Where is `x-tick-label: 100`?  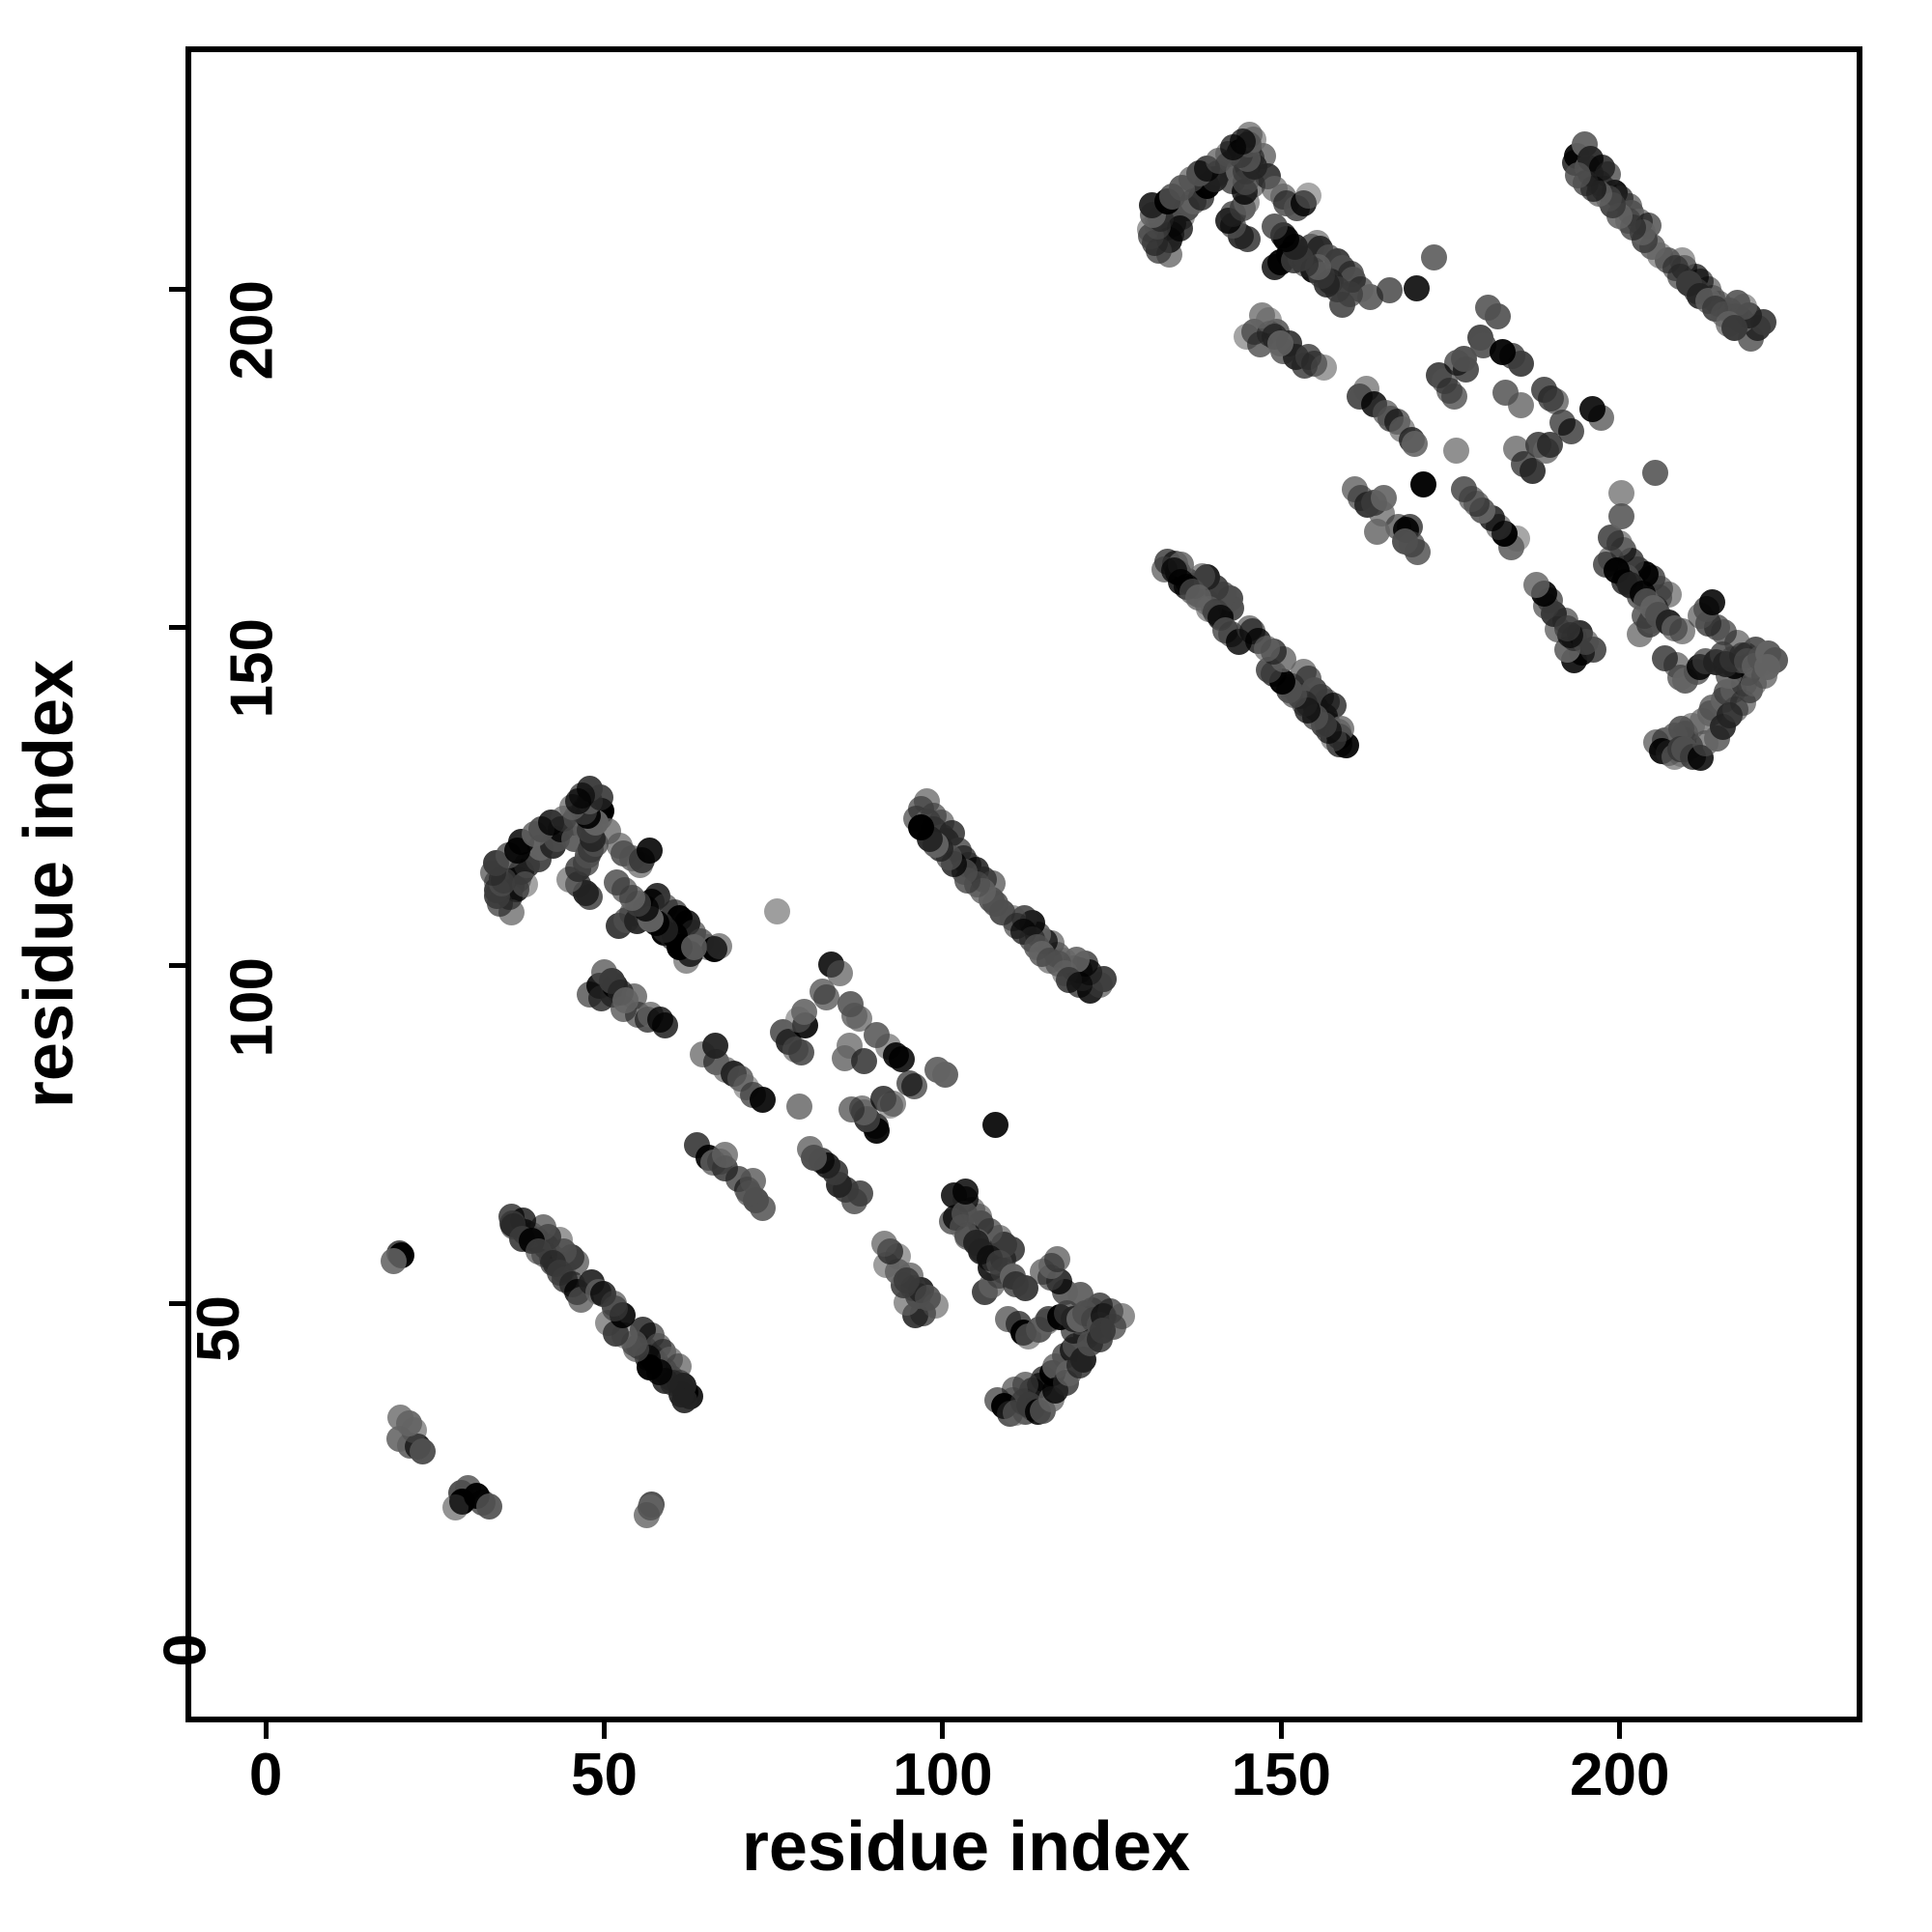
x-tick-label: 100 is located at coordinates (943, 1775).